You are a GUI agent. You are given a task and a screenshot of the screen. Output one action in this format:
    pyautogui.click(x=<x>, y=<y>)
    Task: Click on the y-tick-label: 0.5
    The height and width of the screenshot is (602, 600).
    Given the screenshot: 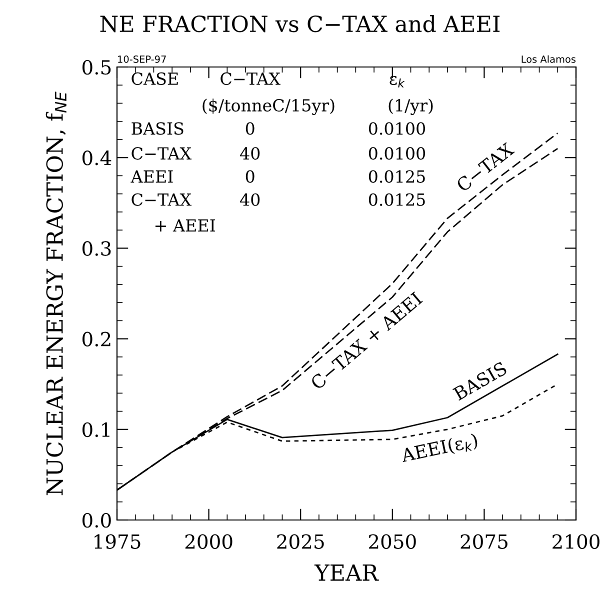 What is the action you would take?
    pyautogui.click(x=96, y=67)
    